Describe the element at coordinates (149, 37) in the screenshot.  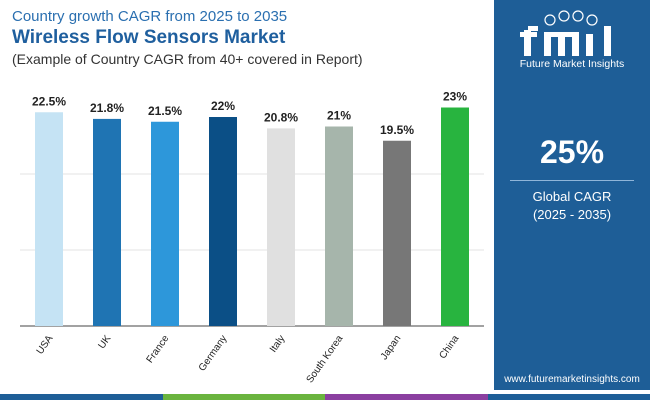
I see `chart-title: Wireless Flow Sensors Market` at that location.